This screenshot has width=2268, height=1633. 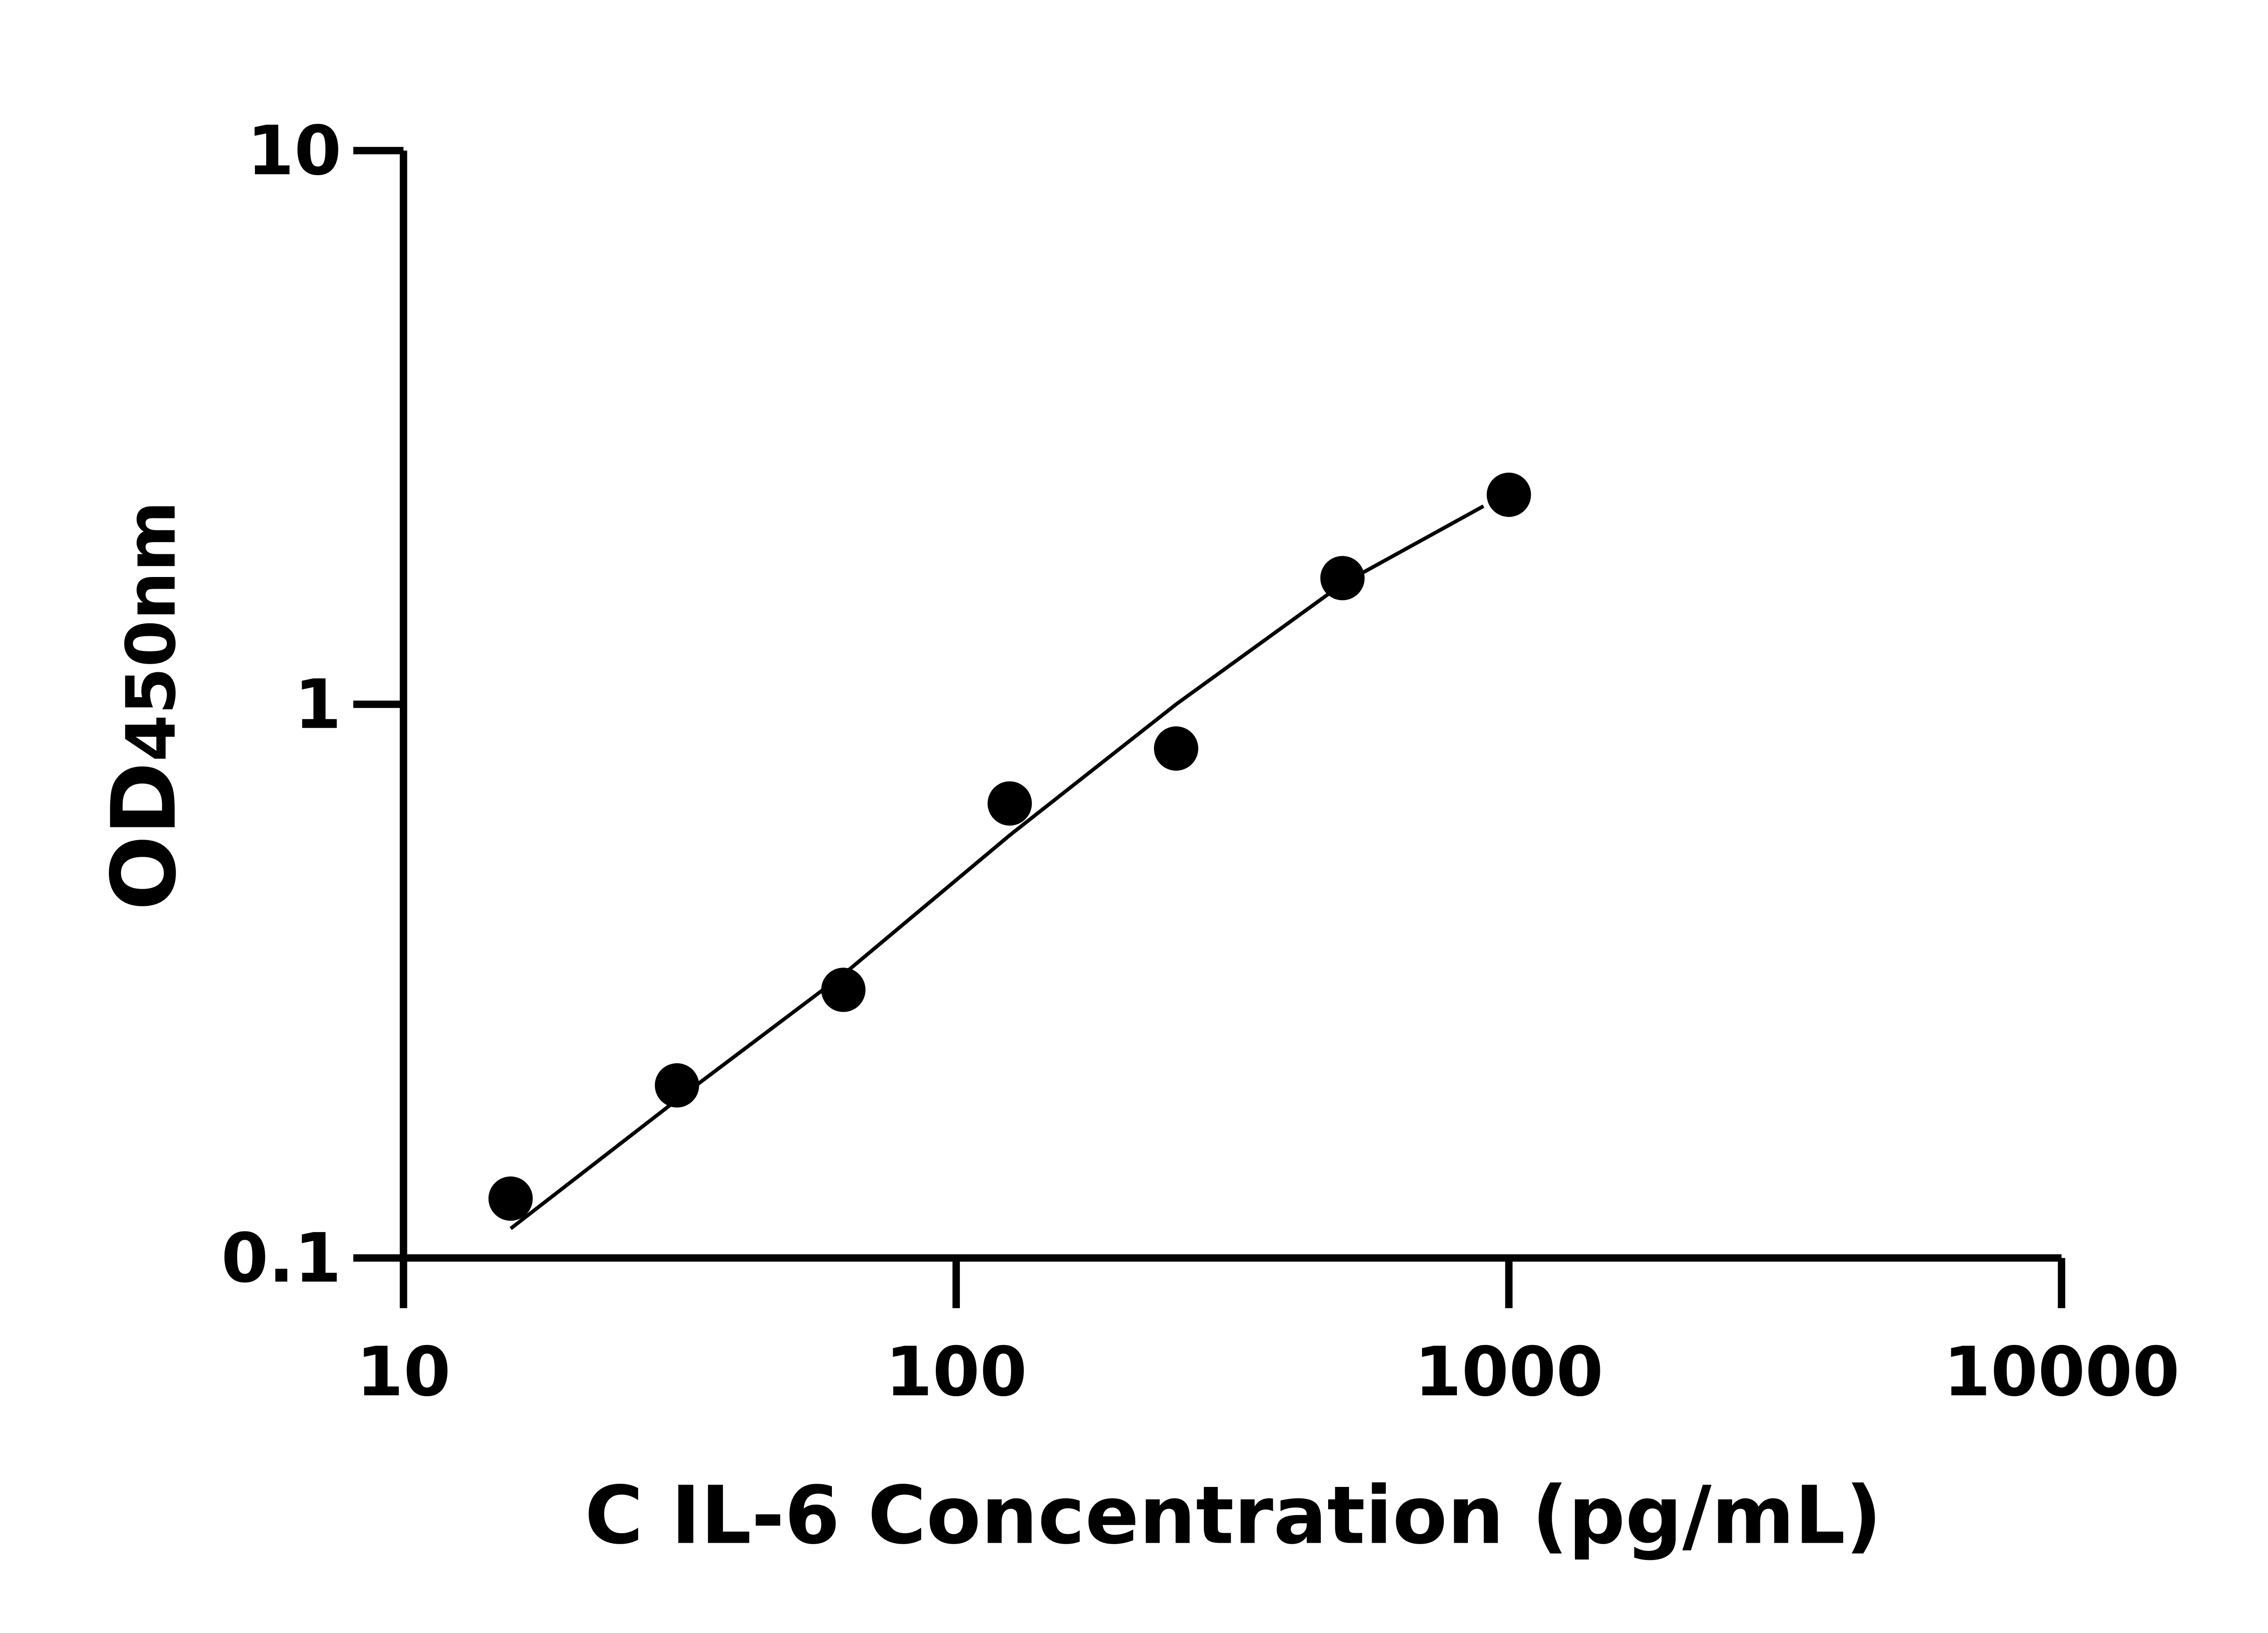 What do you see at coordinates (151, 631) in the screenshot?
I see `y-axis-title-sub: 450nm` at bounding box center [151, 631].